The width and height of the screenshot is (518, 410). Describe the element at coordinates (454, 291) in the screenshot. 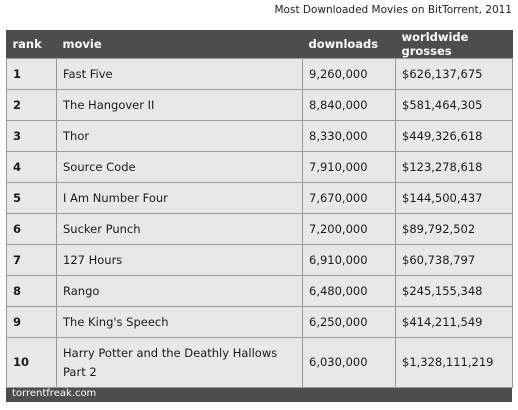

I see `grosses-cell: $245,155,348` at that location.